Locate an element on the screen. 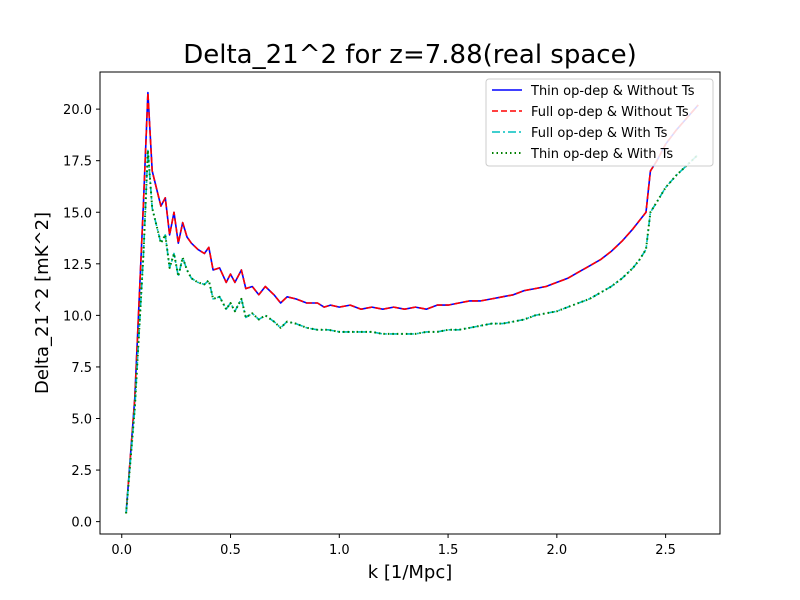 The width and height of the screenshot is (800, 600). y-tick-label: 7.5 is located at coordinates (81, 368).